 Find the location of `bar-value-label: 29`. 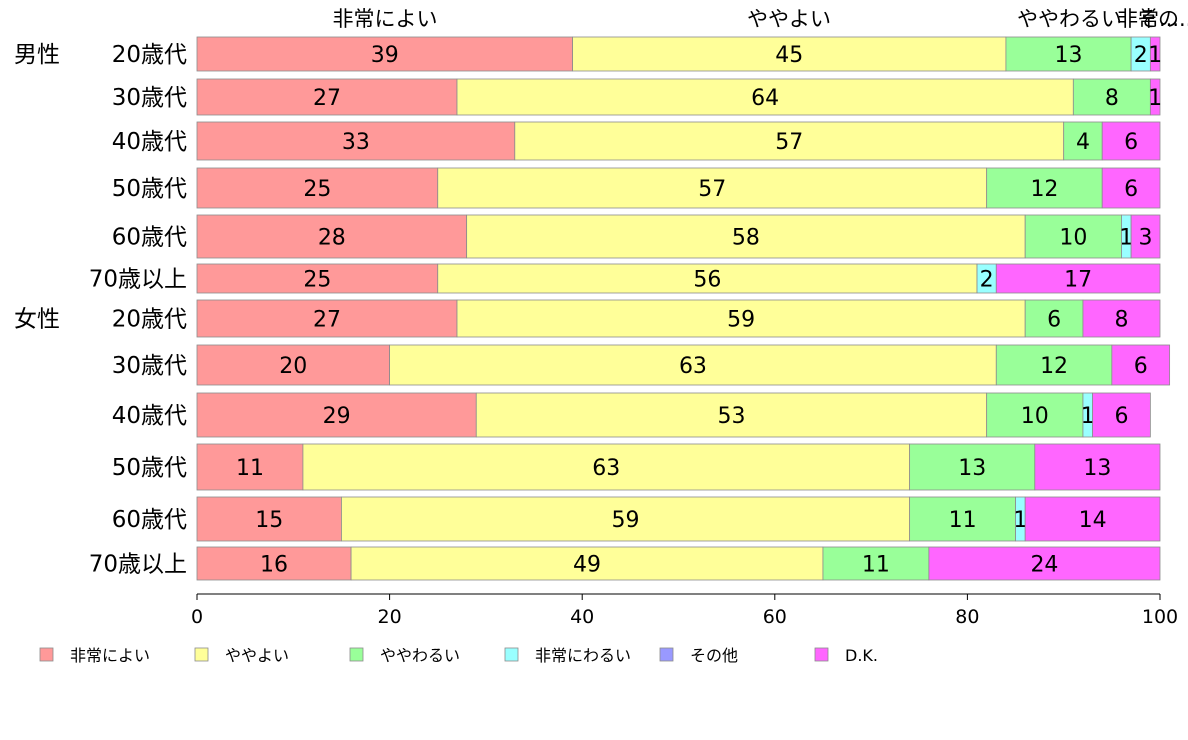

bar-value-label: 29 is located at coordinates (337, 416).